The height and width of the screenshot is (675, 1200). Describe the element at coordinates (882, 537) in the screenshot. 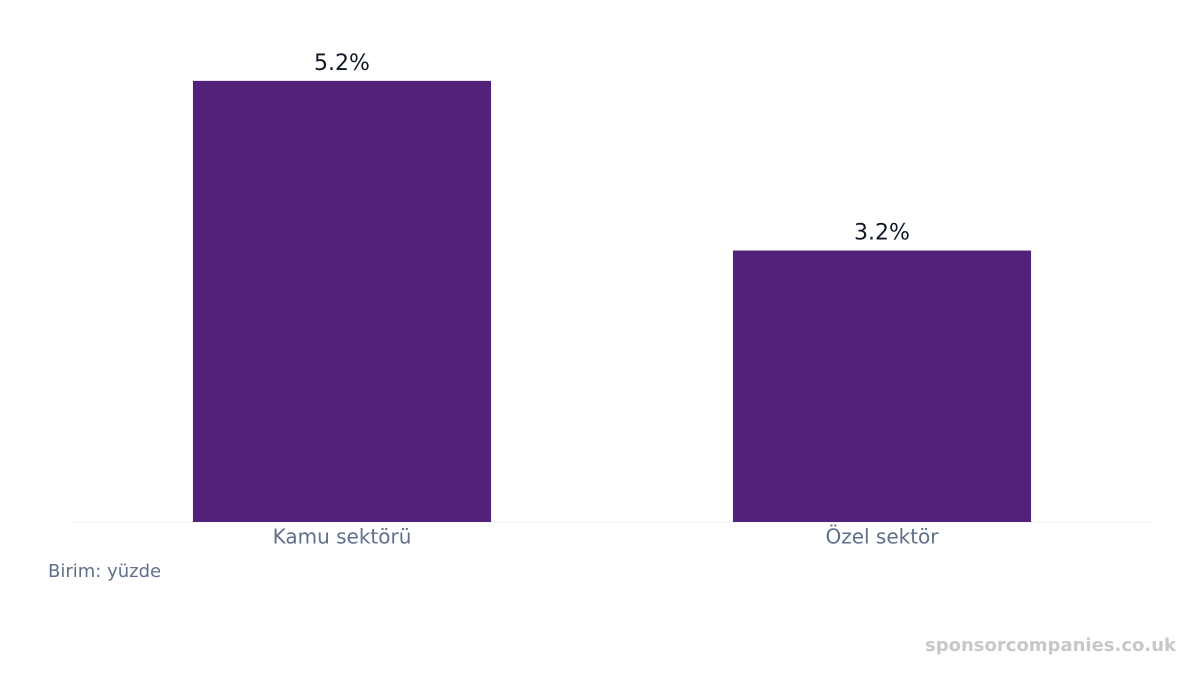

I see `x-tick-label: Özel sektör` at that location.